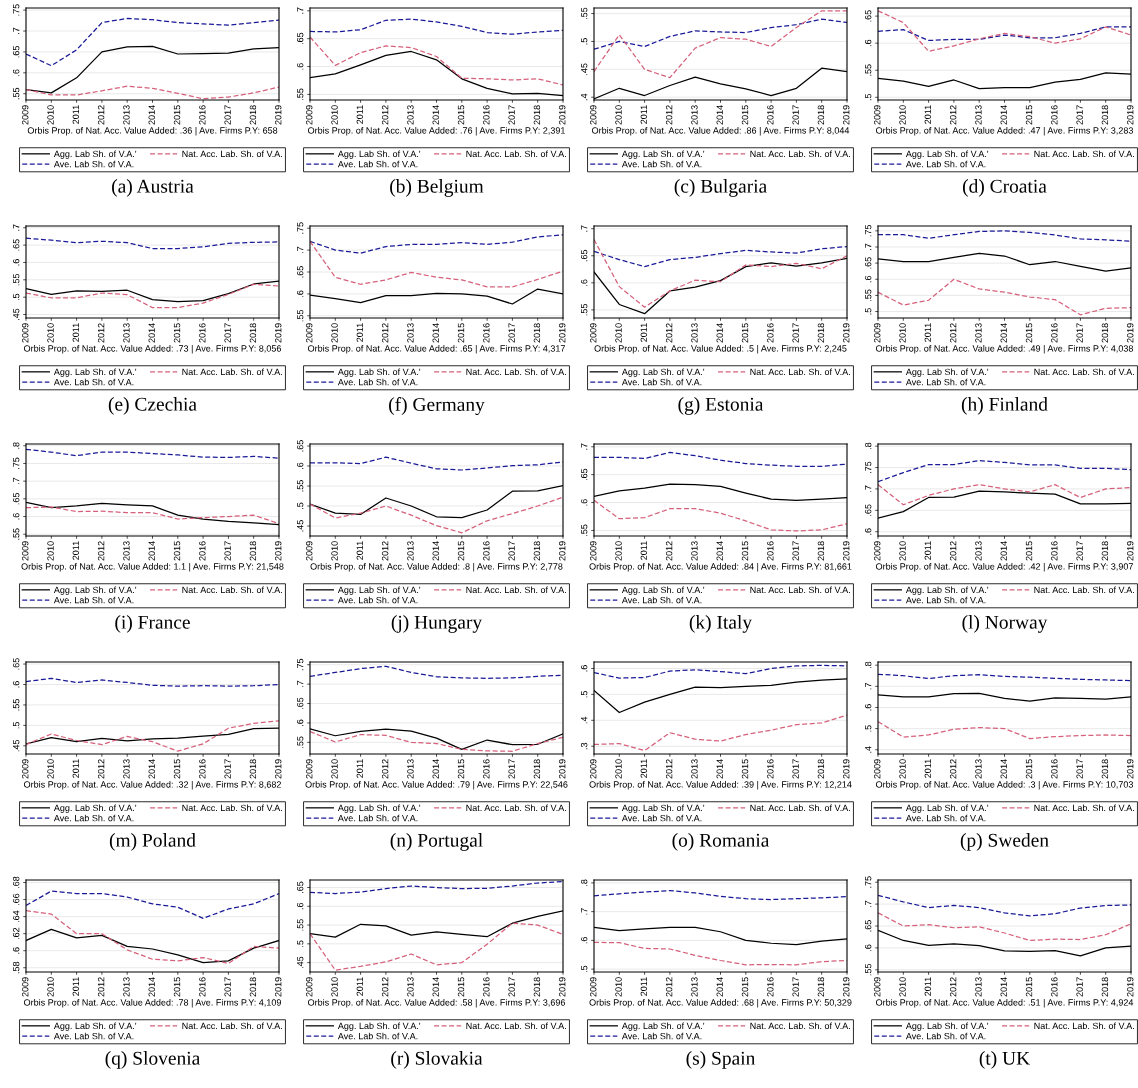  Describe the element at coordinates (152, 406) in the screenshot. I see `text: (e) Czechia` at that location.